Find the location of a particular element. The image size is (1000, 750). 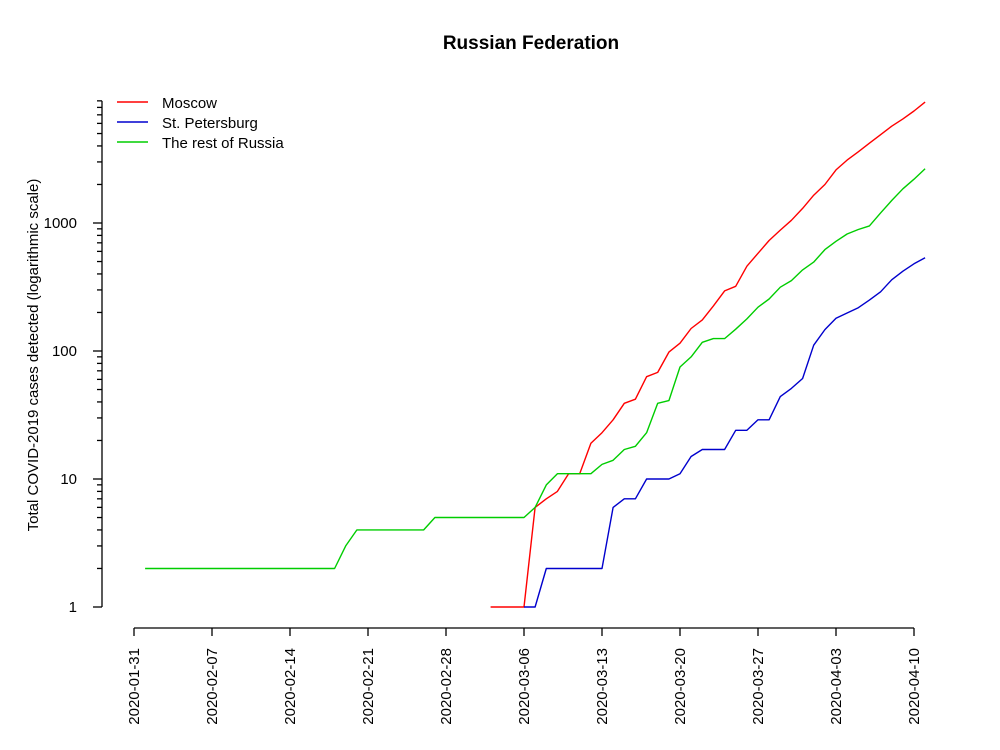

x-tick-label: 2020-01-31 is located at coordinates (134, 686).